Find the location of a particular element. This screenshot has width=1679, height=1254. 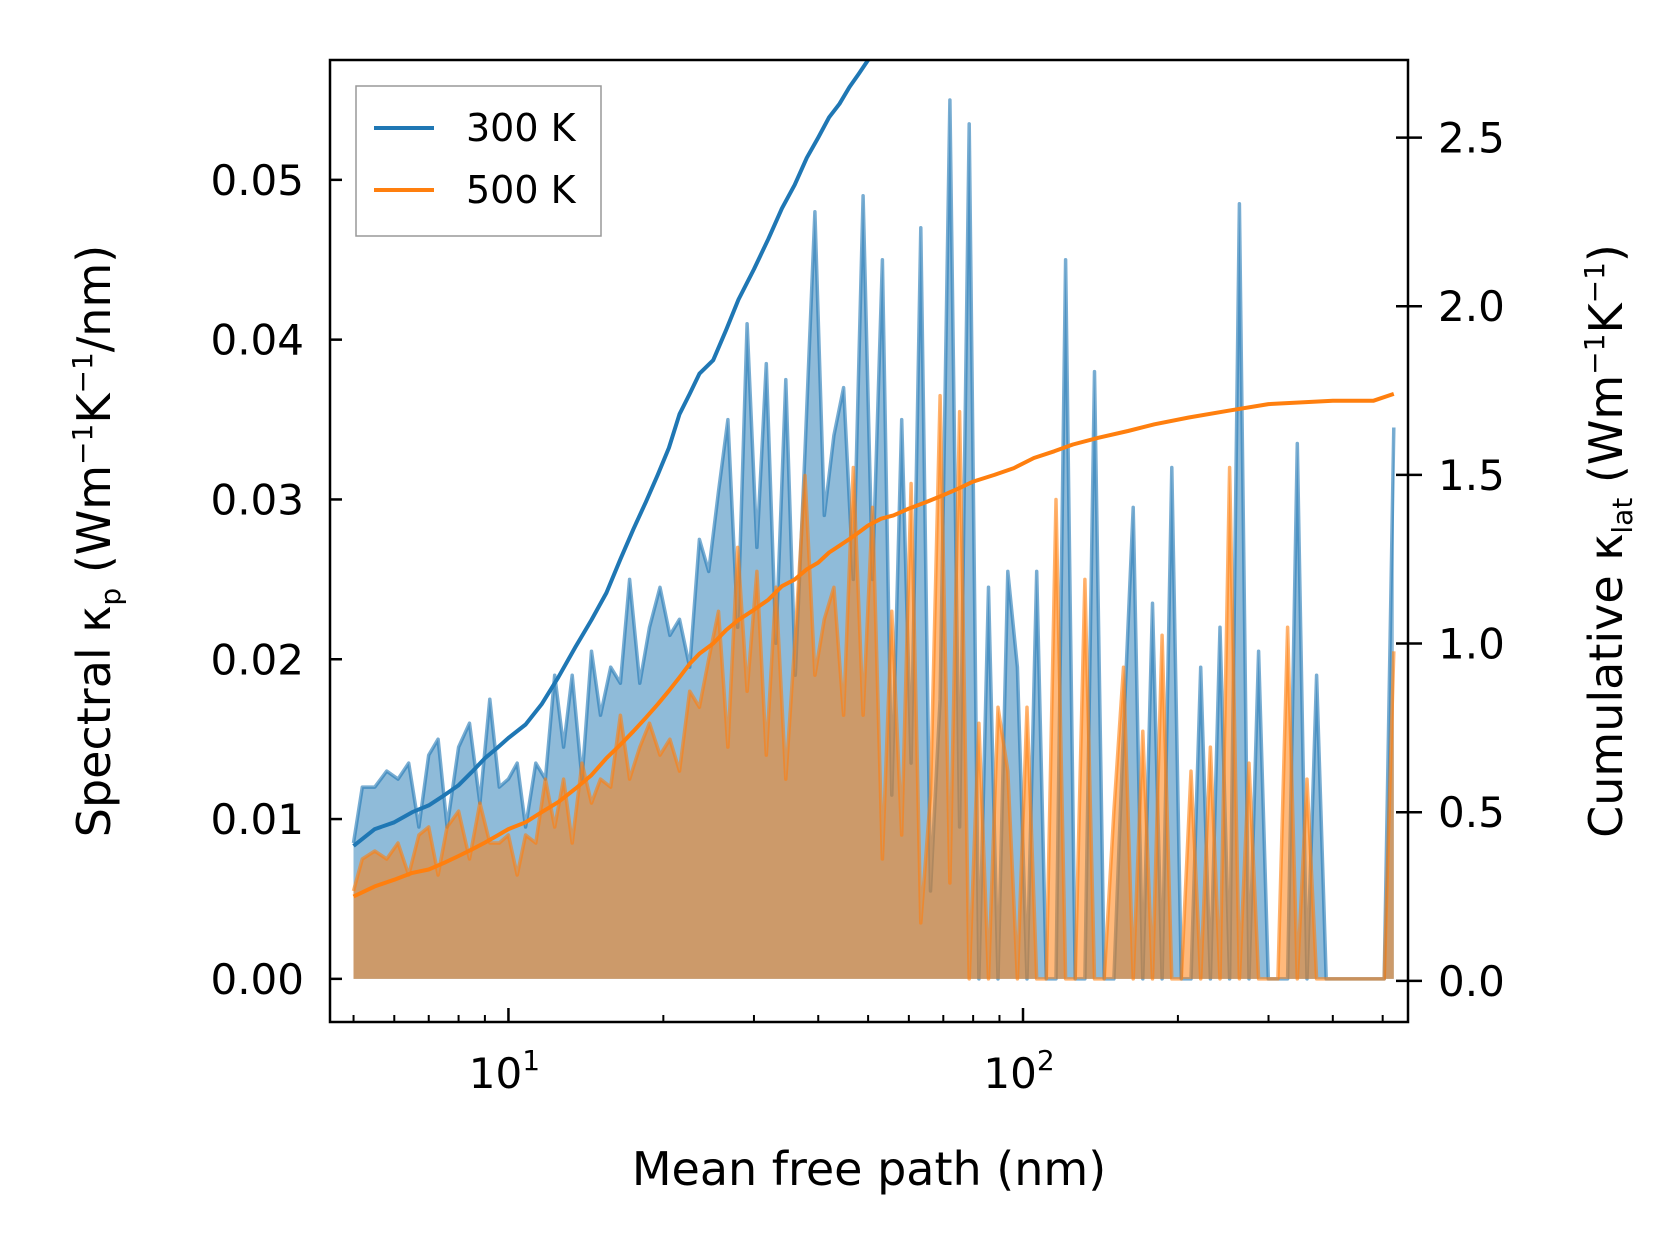

y2-tick-label: 1.0 is located at coordinates (1471, 644).